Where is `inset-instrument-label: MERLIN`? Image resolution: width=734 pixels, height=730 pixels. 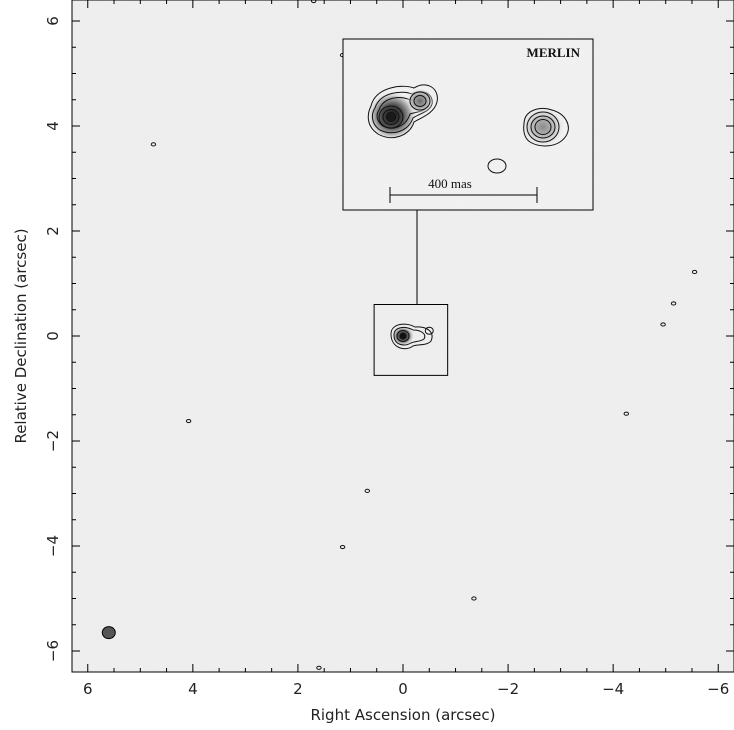 inset-instrument-label: MERLIN is located at coordinates (554, 52).